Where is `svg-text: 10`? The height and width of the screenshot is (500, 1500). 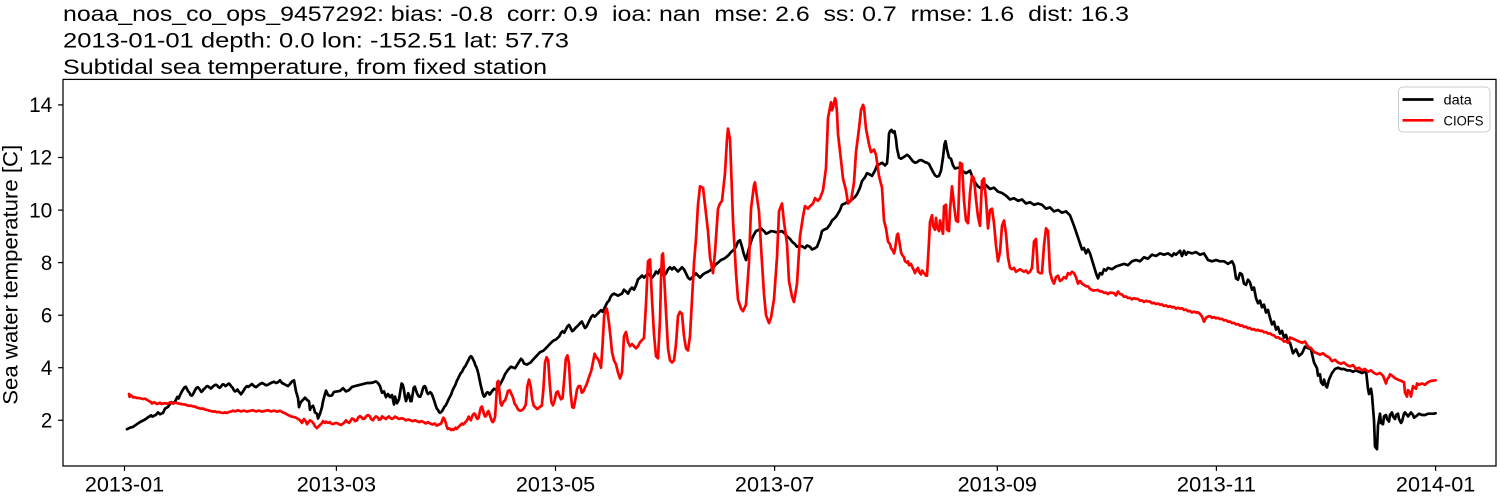 svg-text: 10 is located at coordinates (40, 210).